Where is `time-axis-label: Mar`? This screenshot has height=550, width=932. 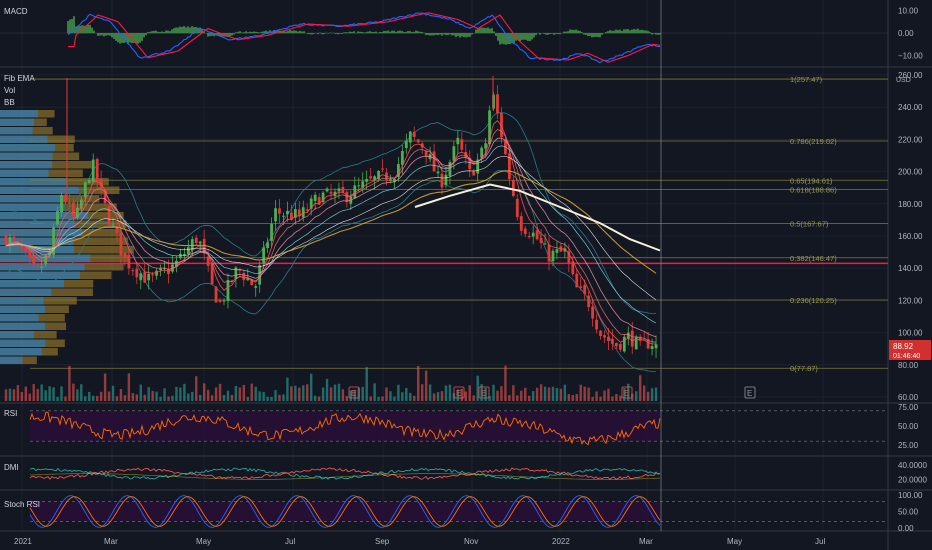
time-axis-label: Mar is located at coordinates (111, 541).